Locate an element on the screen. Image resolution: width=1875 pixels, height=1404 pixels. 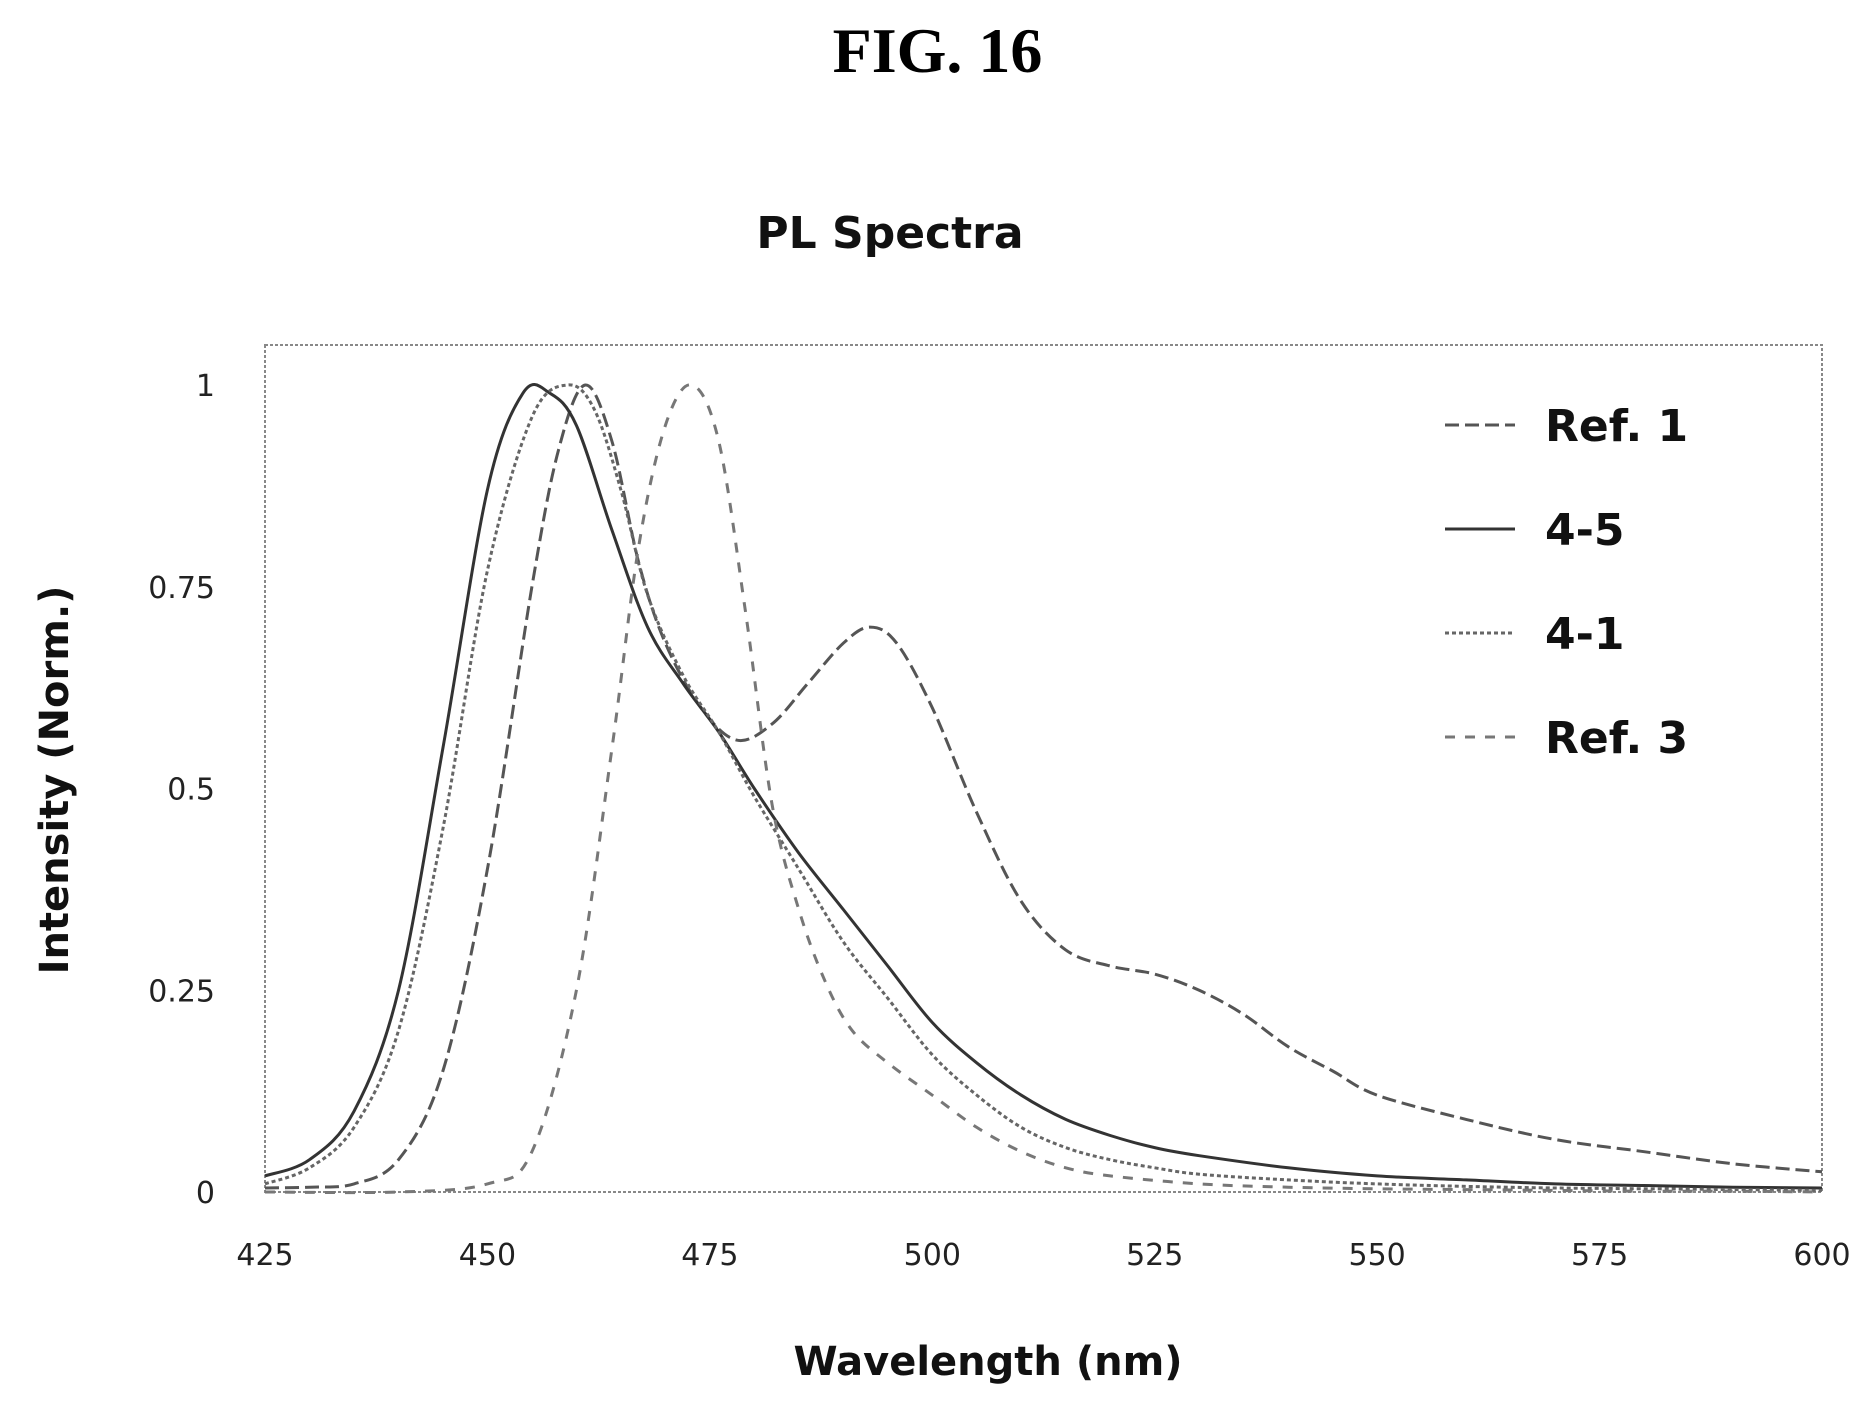
legend-label-4-5: 4-5 is located at coordinates (1585, 530).